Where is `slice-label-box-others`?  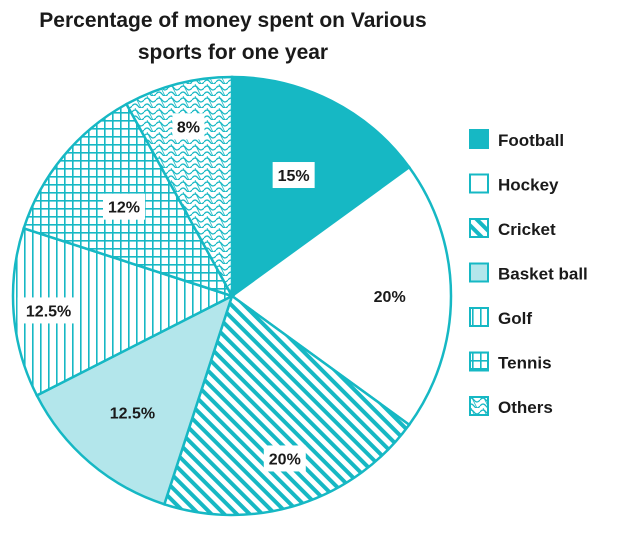 slice-label-box-others is located at coordinates (188, 126).